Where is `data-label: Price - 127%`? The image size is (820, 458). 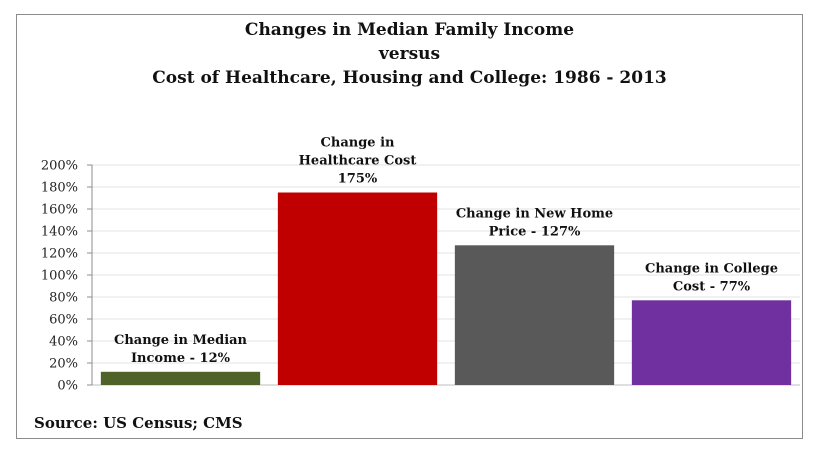 data-label: Price - 127% is located at coordinates (535, 231).